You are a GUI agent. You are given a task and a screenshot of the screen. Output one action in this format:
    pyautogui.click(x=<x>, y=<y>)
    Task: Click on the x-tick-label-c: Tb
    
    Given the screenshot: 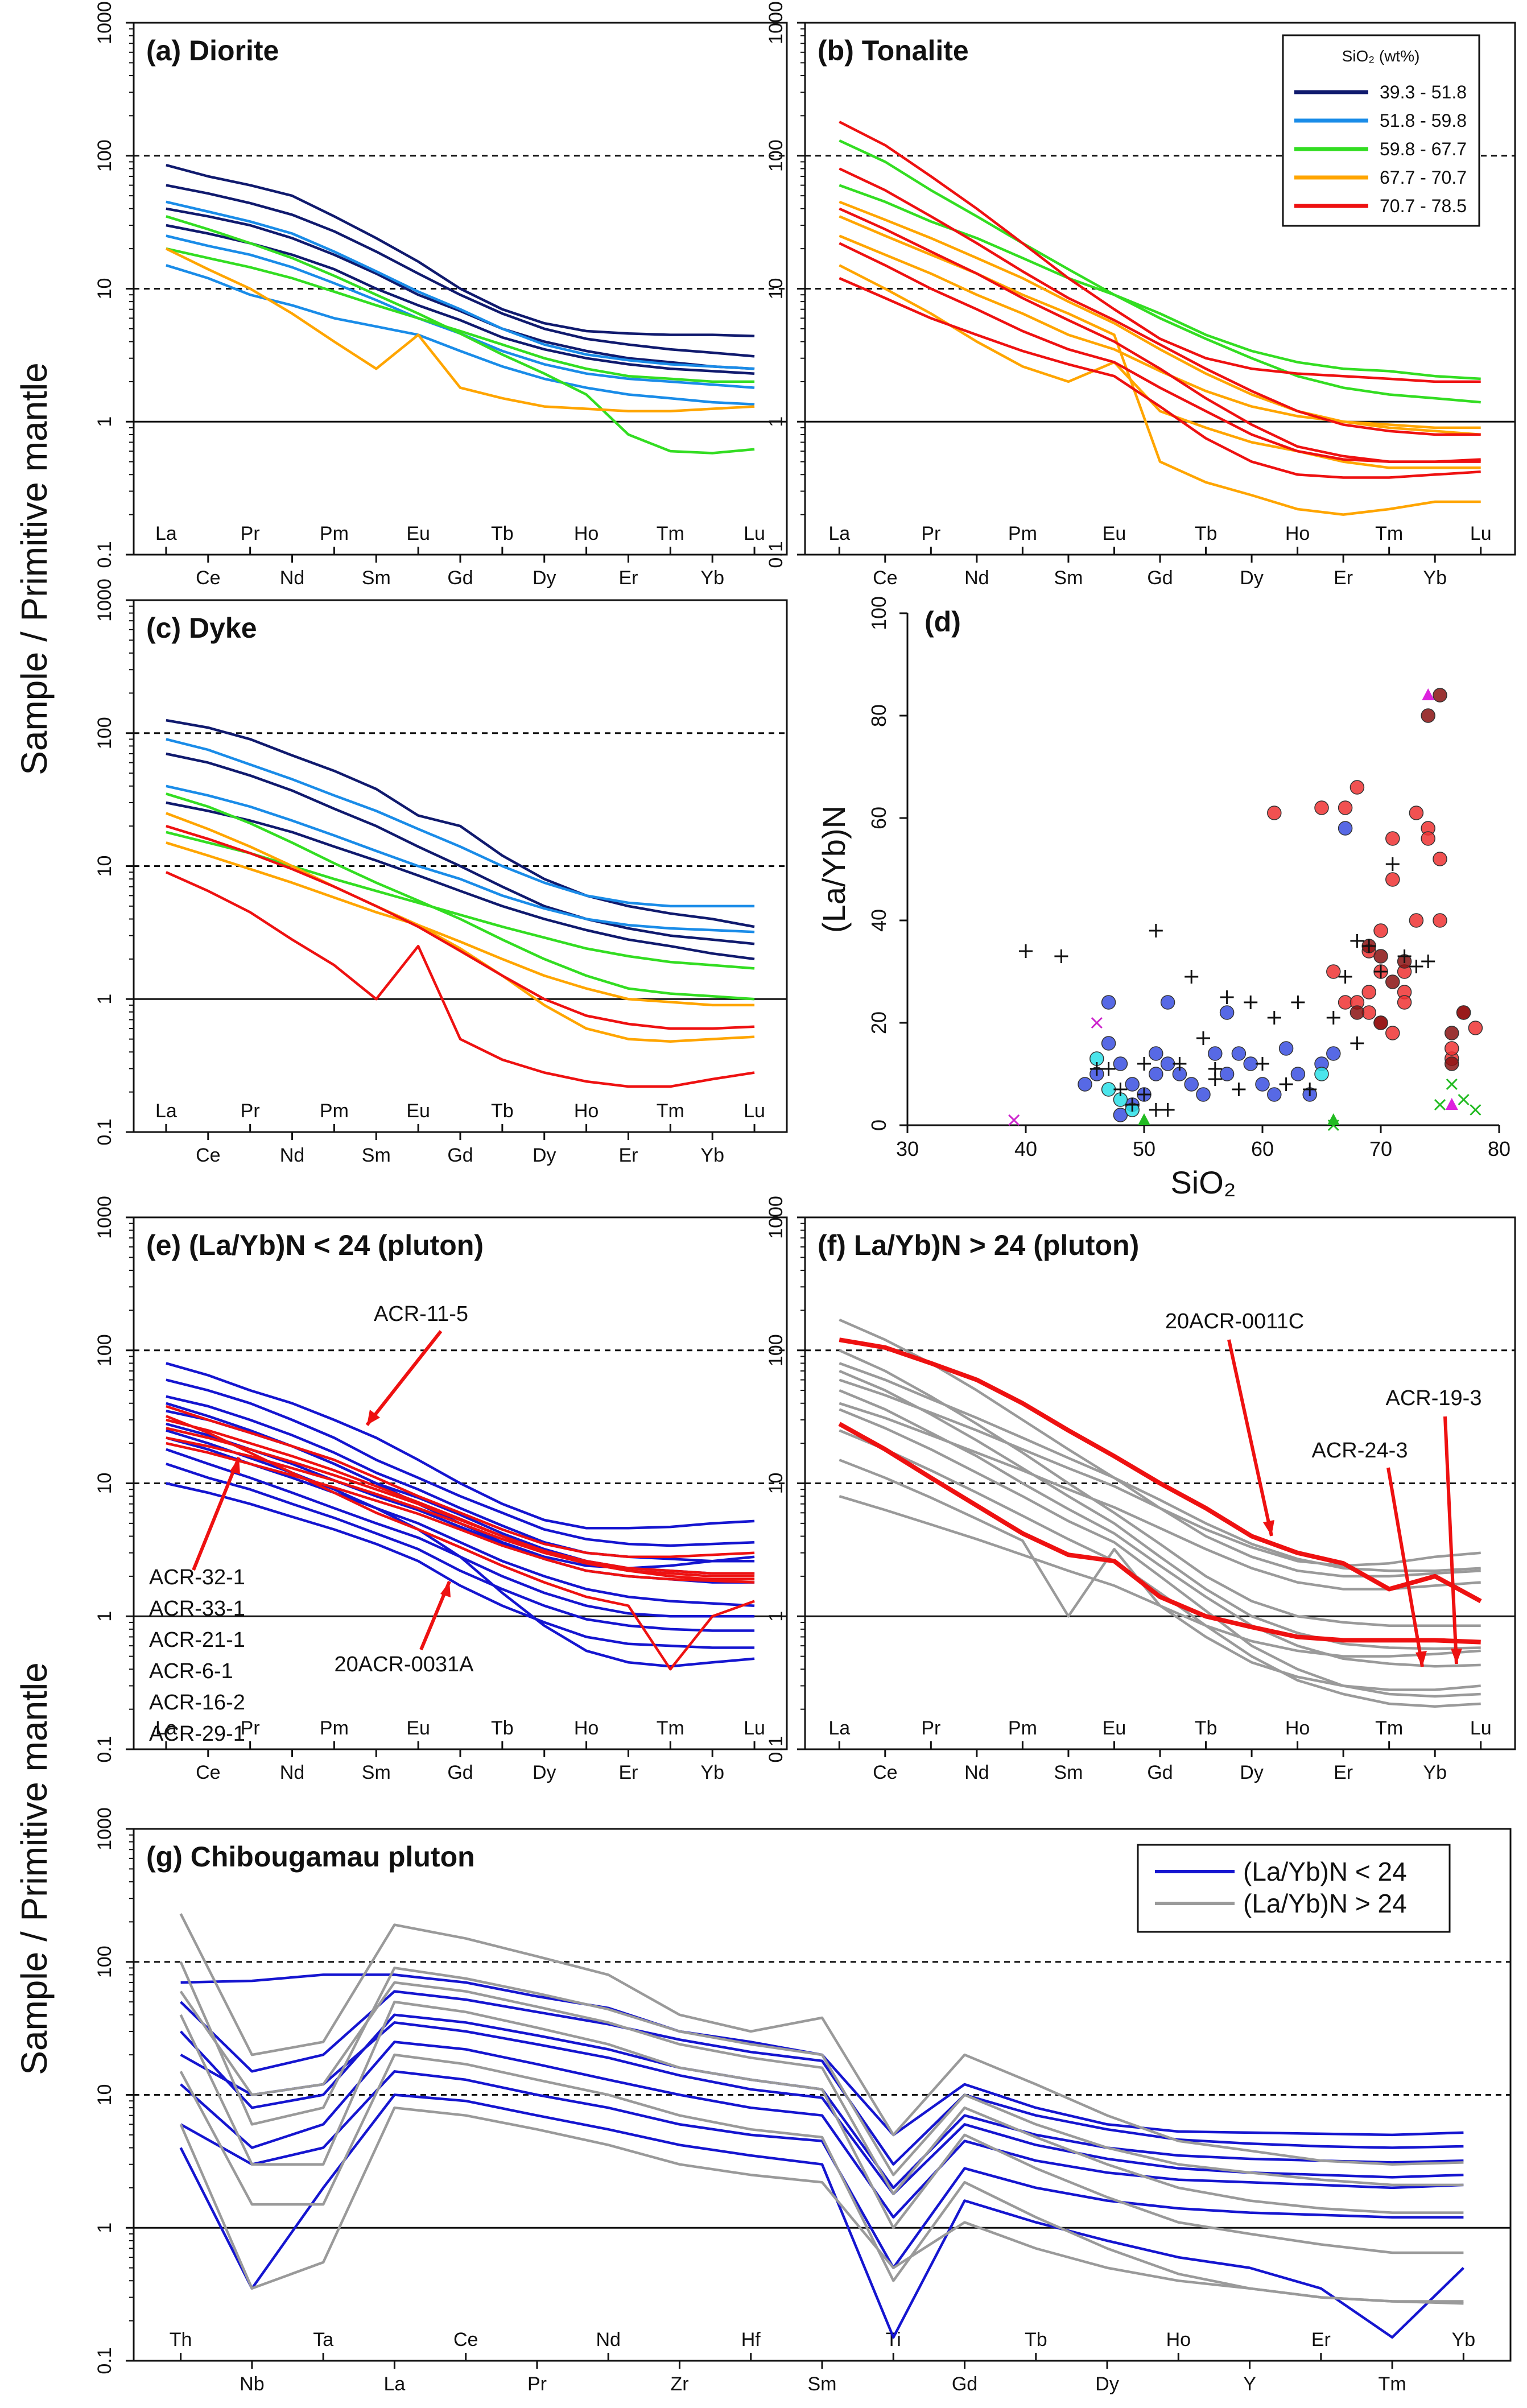 What is the action you would take?
    pyautogui.click(x=502, y=1111)
    